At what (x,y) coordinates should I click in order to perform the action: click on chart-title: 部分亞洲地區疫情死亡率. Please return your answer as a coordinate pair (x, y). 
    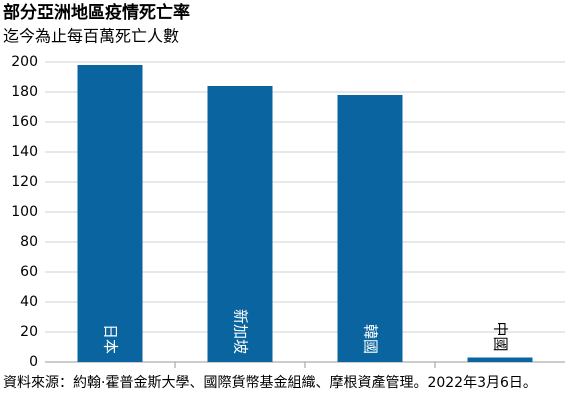
    Looking at the image, I should click on (96, 12).